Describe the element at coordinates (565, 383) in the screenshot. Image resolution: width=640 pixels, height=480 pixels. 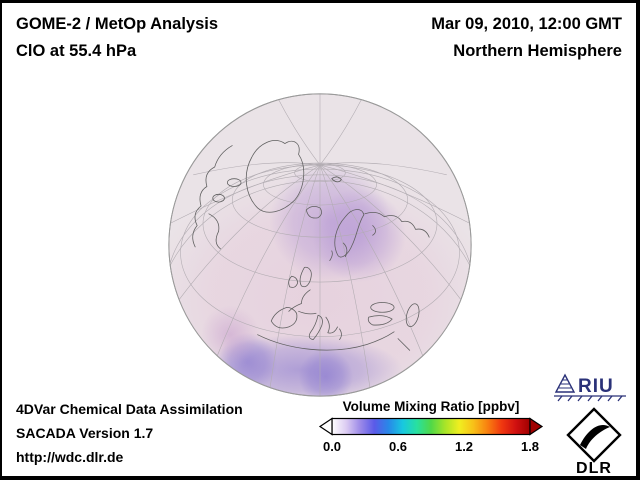
I see `riu-triangle-icon` at that location.